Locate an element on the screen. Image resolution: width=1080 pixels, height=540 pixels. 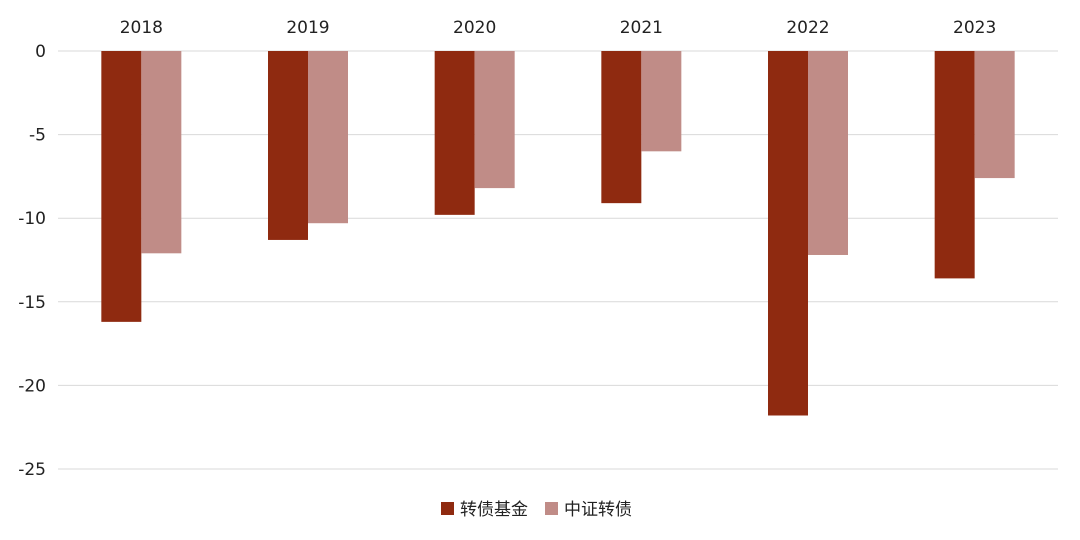
category-label: 2022 is located at coordinates (807, 28).